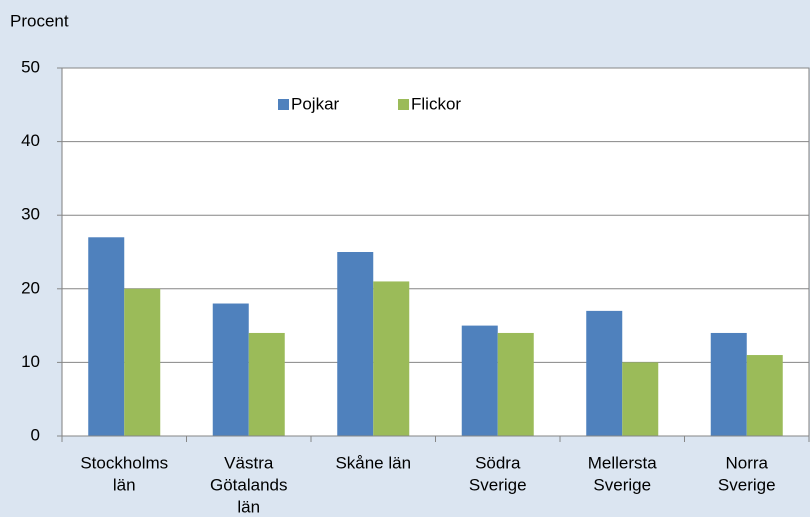 This screenshot has height=517, width=810. I want to click on y-tick-label: 50, so click(30, 66).